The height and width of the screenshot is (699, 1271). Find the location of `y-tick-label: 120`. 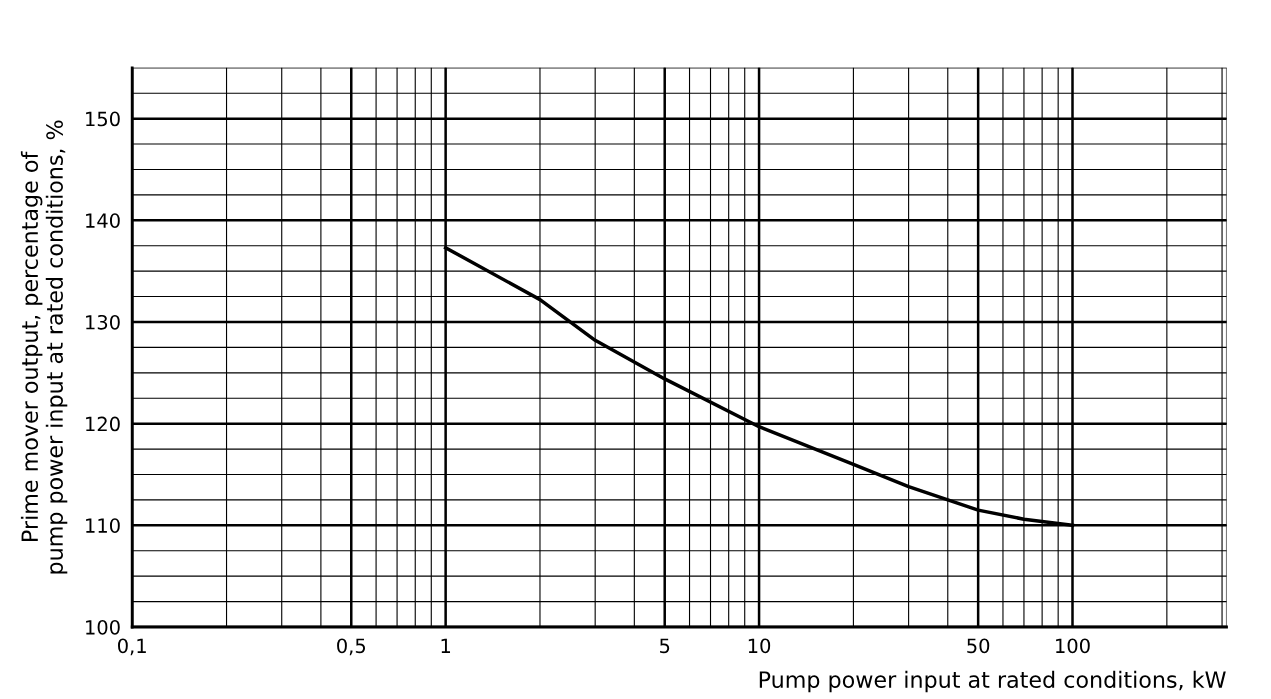

y-tick-label: 120 is located at coordinates (103, 424).